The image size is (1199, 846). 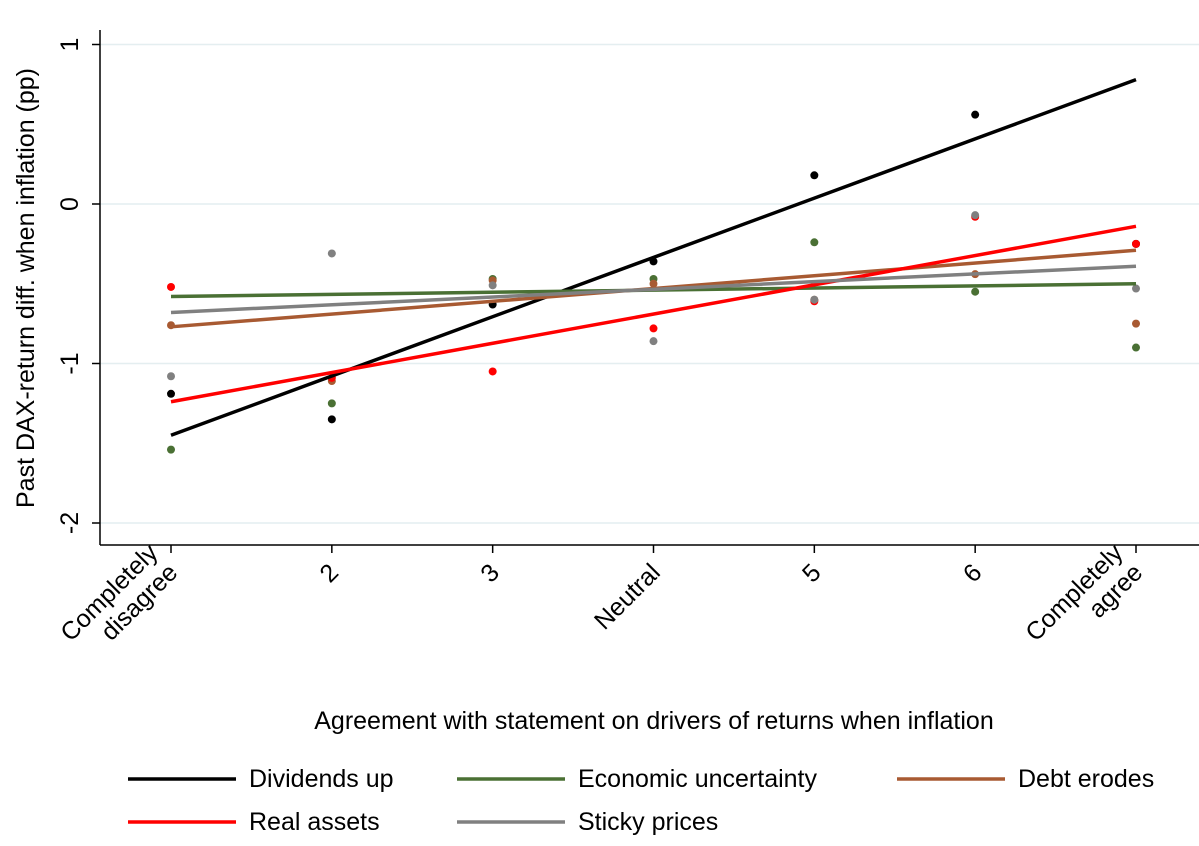 I want to click on x-tick-label-line: 6, so click(x=973, y=573).